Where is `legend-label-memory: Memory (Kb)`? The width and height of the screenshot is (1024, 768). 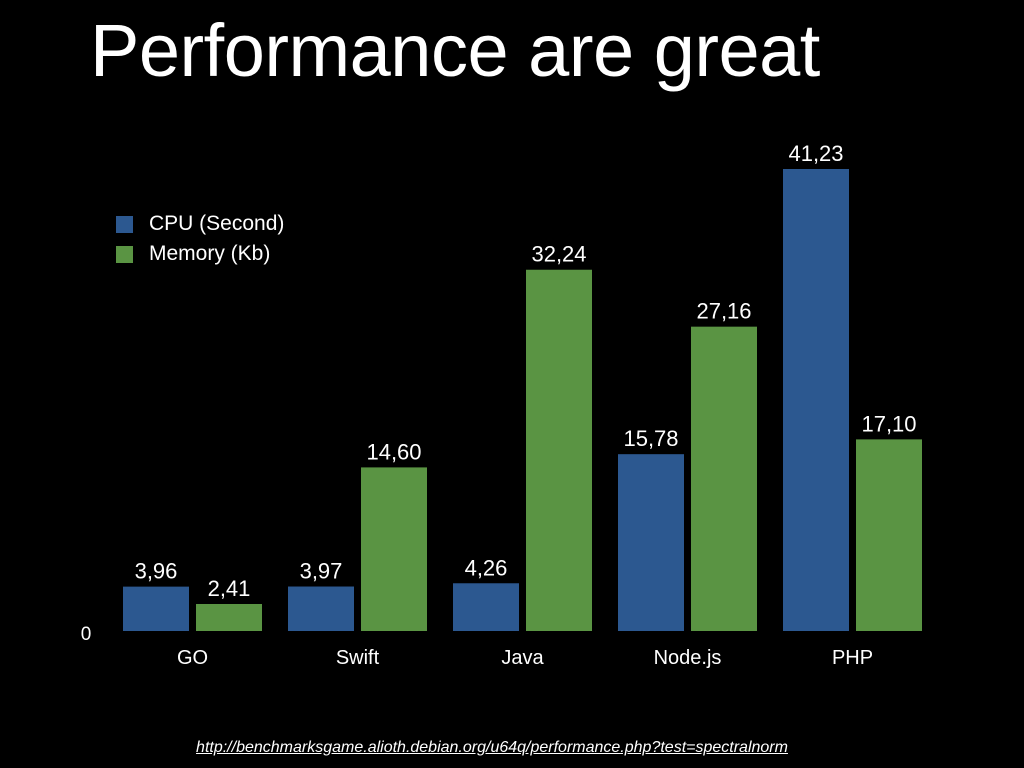 legend-label-memory: Memory (Kb) is located at coordinates (210, 253).